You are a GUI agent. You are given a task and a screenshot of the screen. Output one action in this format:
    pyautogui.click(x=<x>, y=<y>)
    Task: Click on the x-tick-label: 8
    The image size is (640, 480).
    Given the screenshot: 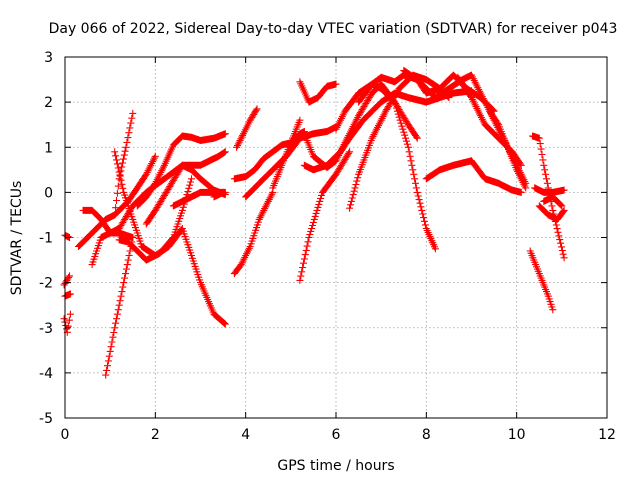 What is the action you would take?
    pyautogui.click(x=426, y=435)
    